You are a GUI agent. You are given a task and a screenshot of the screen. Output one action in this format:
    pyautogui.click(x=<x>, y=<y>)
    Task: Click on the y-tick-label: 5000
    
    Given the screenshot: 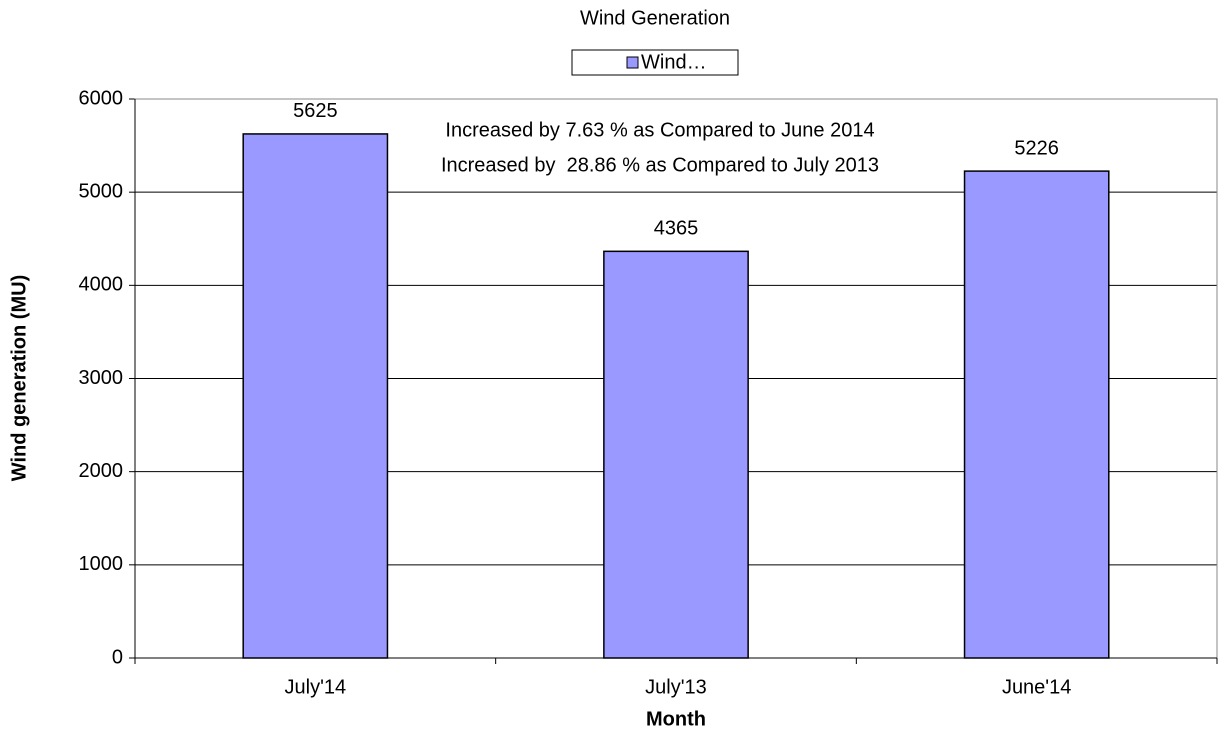 What is the action you would take?
    pyautogui.click(x=101, y=191)
    